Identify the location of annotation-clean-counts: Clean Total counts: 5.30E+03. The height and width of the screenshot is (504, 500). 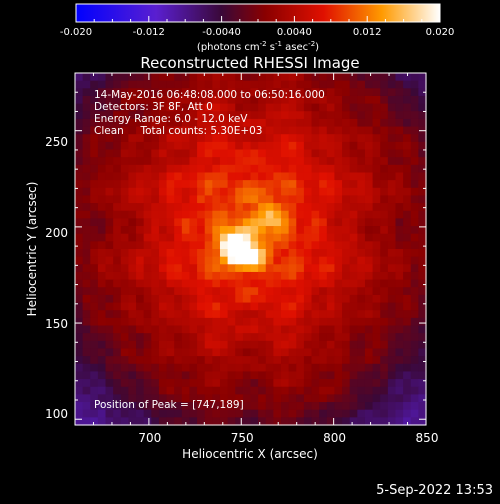
(178, 131).